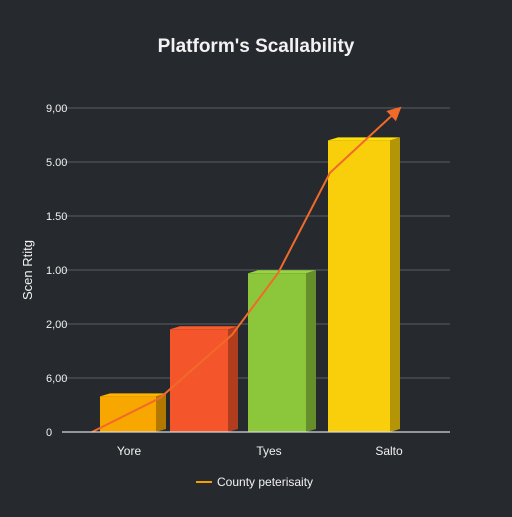 This screenshot has height=517, width=512. What do you see at coordinates (268, 451) in the screenshot?
I see `x-tick-label: Tyes` at bounding box center [268, 451].